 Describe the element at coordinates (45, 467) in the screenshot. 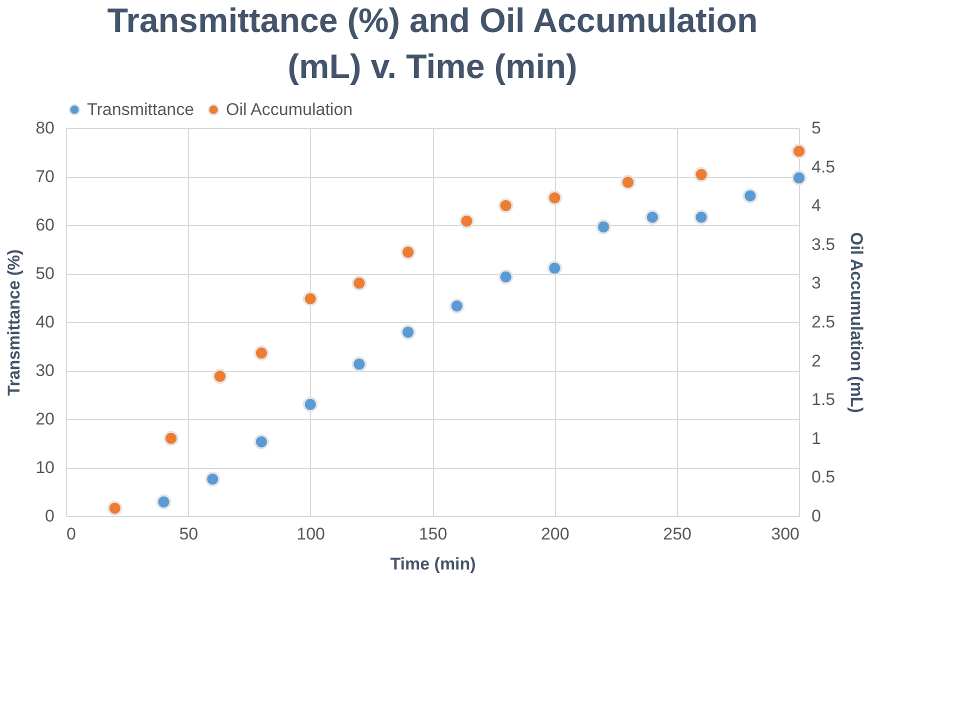

I see `y-tick-label: 10` at that location.